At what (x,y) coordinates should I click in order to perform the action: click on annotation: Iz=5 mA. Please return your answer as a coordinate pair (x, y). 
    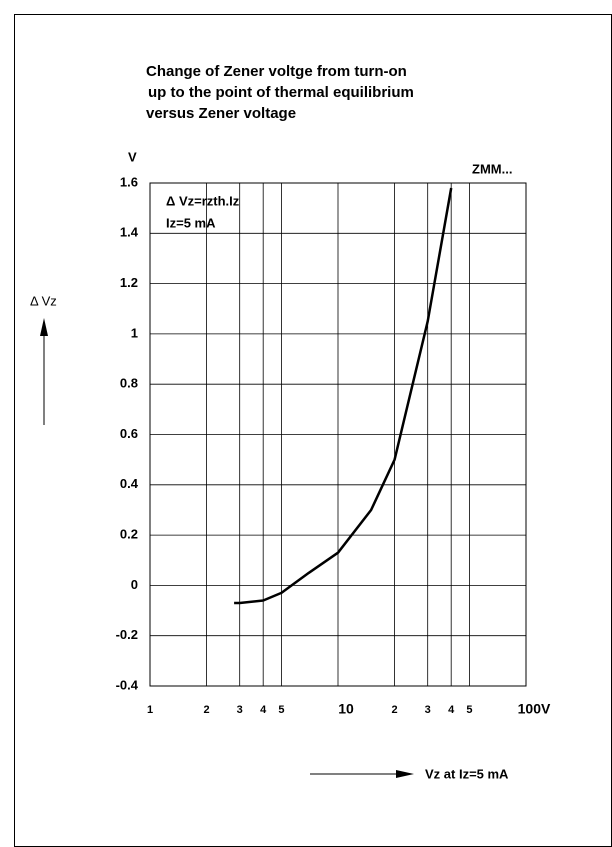
    Looking at the image, I should click on (191, 222).